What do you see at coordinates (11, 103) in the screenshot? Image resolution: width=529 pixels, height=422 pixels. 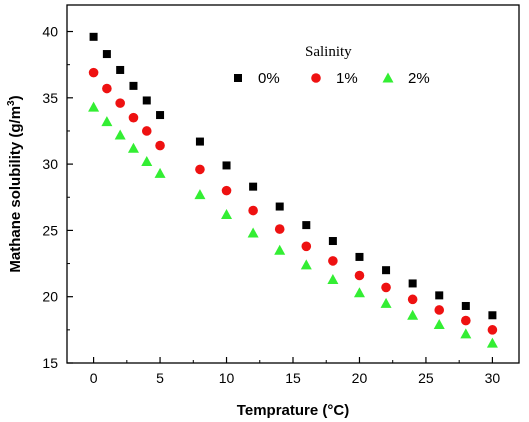 I see `y-axis-label-superscript: 3` at bounding box center [11, 103].